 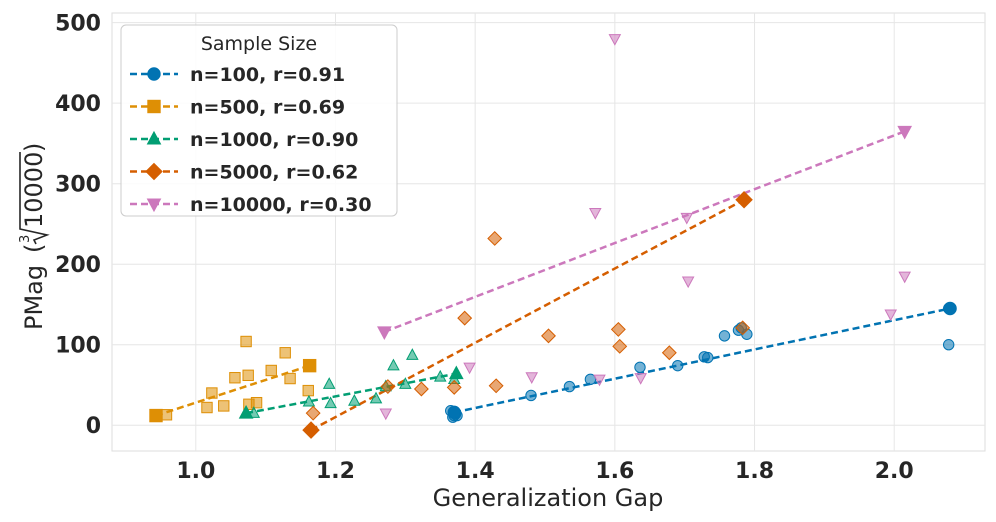 I want to click on y-axis-label-text: PMag, so click(x=34, y=297).